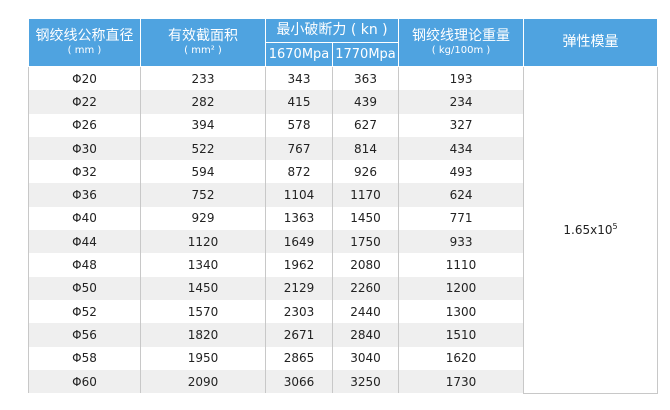  I want to click on table-cell: 1300, so click(461, 311).